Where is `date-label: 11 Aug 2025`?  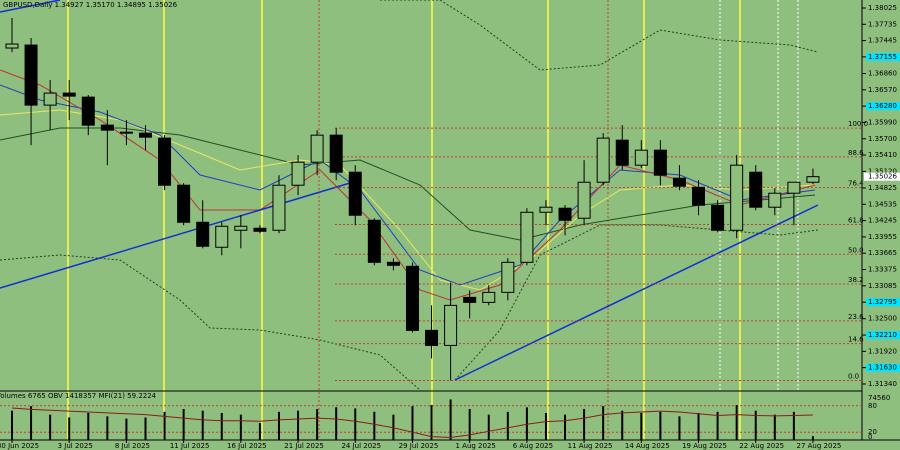 date-label: 11 Aug 2025 is located at coordinates (590, 446).